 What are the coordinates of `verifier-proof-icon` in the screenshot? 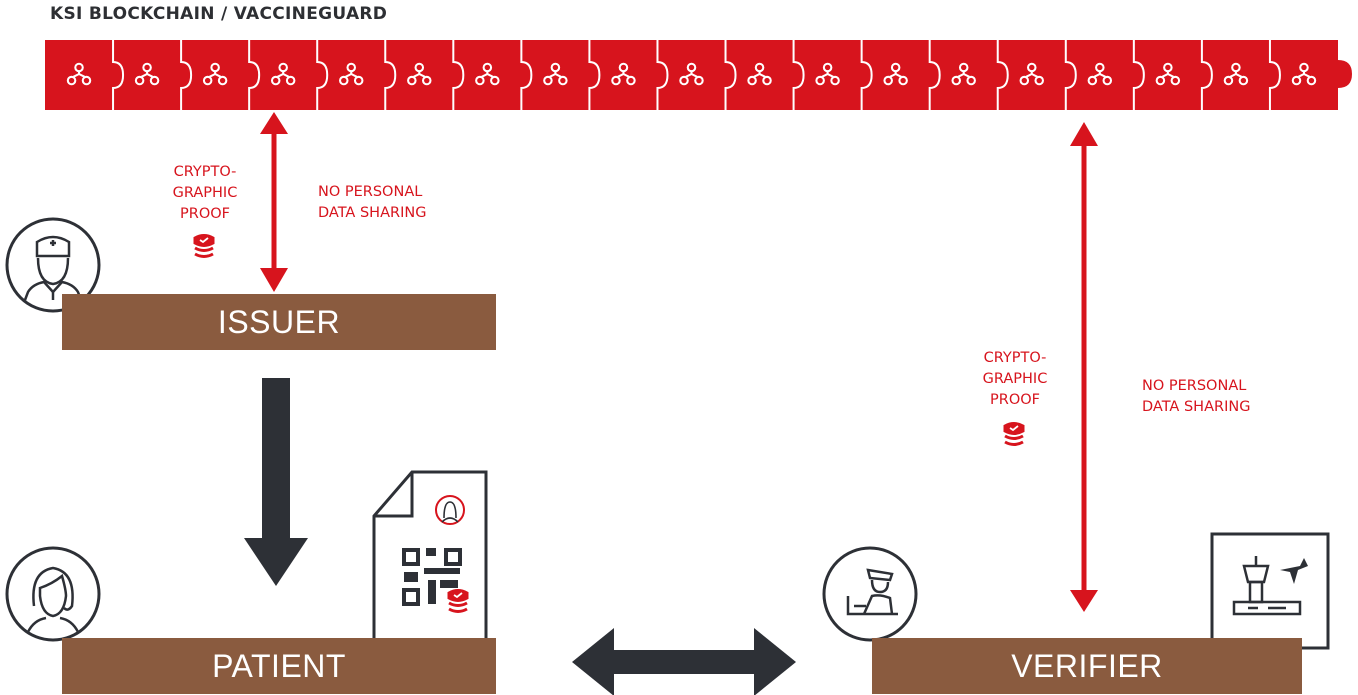 It's located at (1014, 434).